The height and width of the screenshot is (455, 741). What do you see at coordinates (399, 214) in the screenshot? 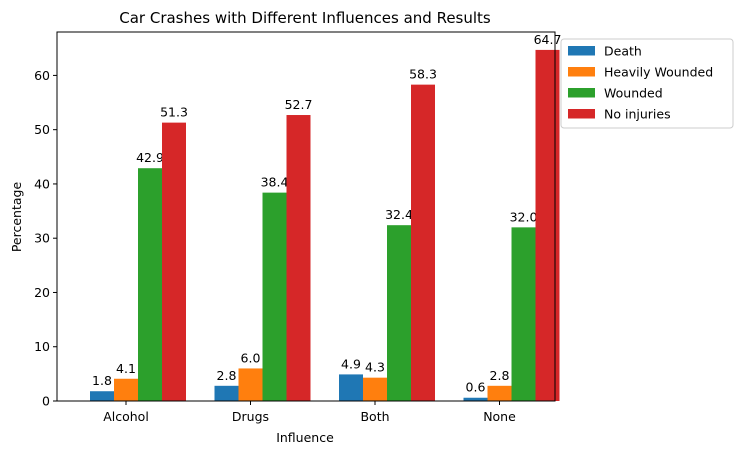
I see `data-label: 32.4` at bounding box center [399, 214].